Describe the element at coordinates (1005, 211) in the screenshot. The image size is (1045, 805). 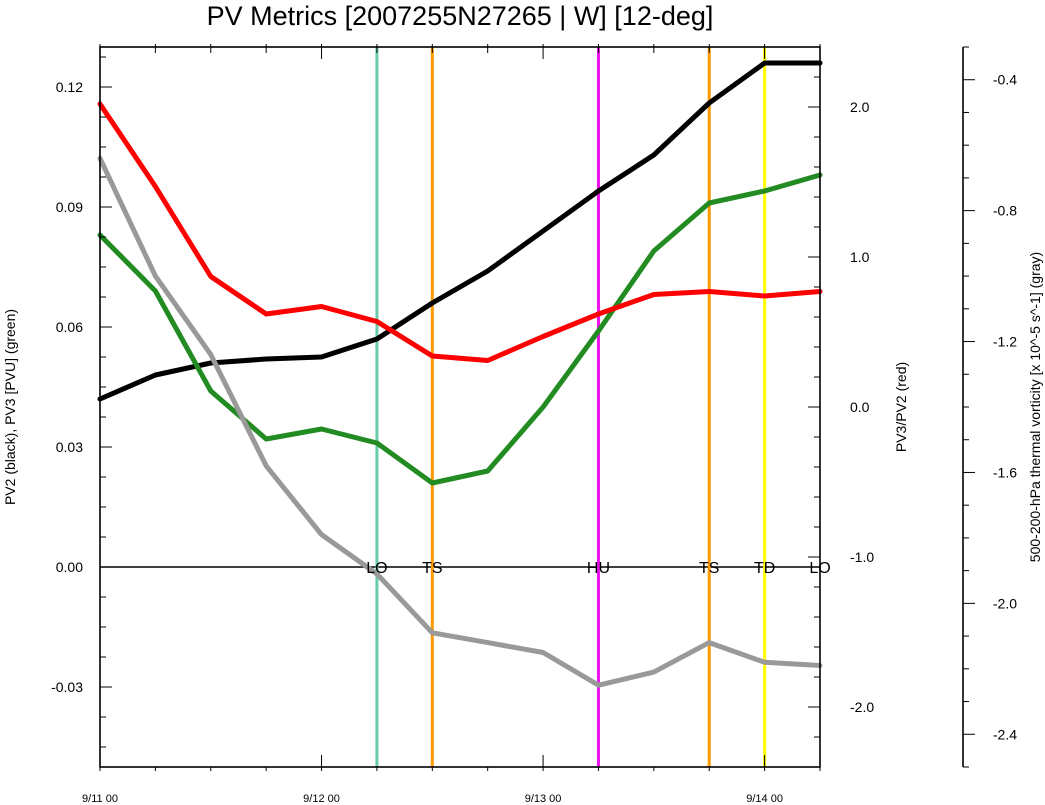
I see `right2-tick-label: -0.8` at that location.